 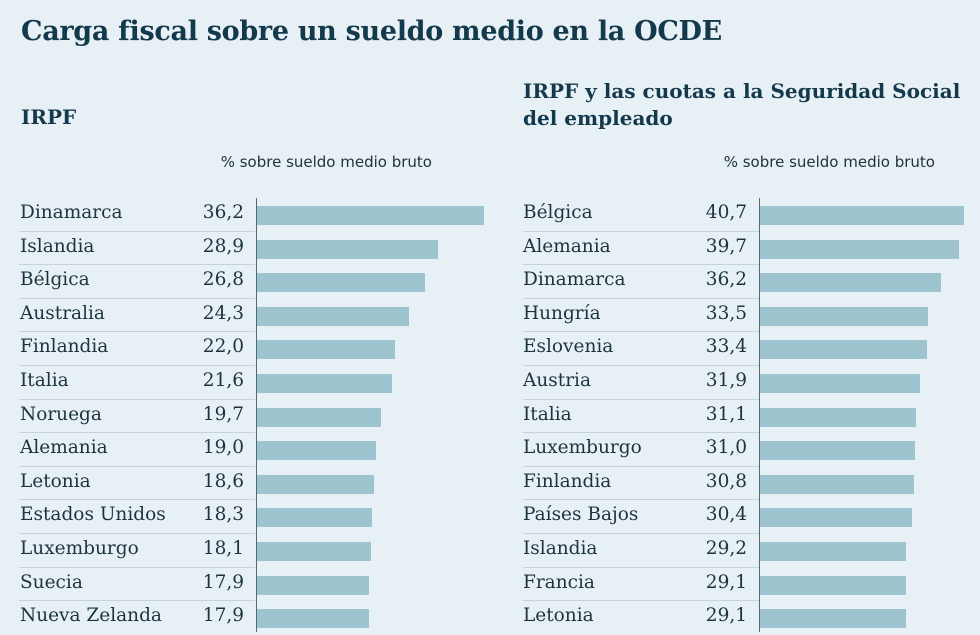 I want to click on bar-row: Italia 31,1, so click(x=742, y=417).